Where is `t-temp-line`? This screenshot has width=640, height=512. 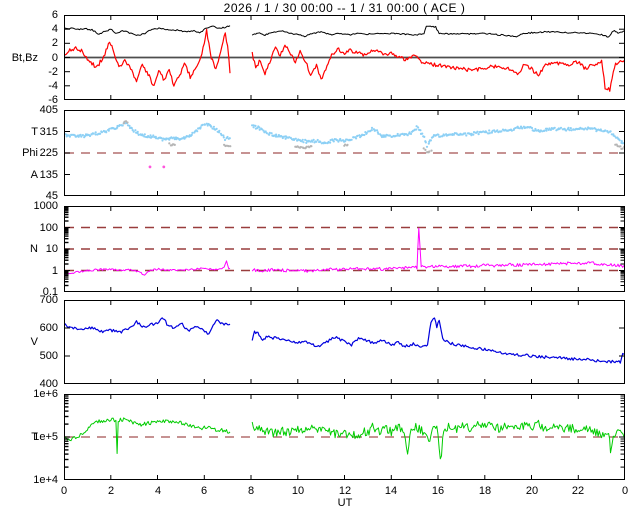 t-temp-line is located at coordinates (147, 435).